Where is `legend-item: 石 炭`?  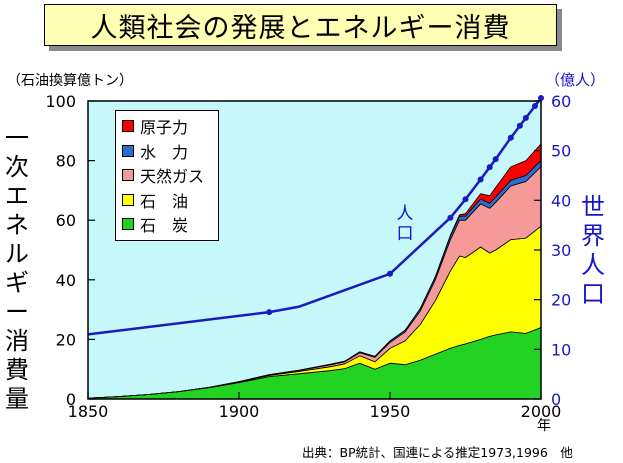
legend-item: 石 炭 is located at coordinates (155, 224).